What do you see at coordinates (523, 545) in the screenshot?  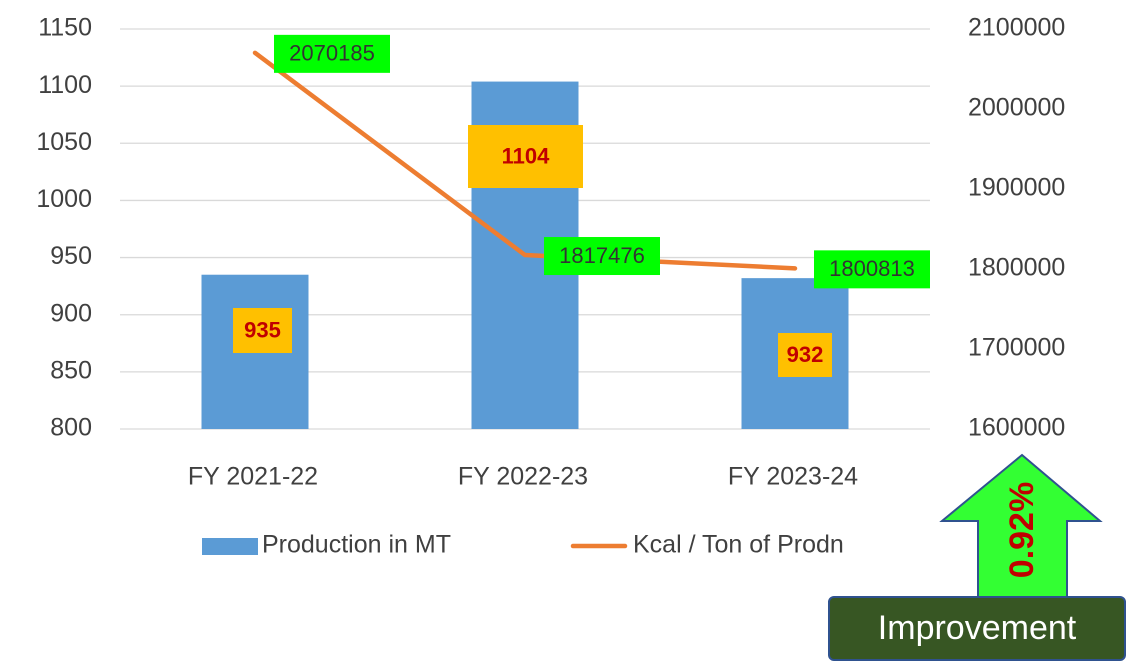 I see `legend: Production in MT Kcal / Ton of Prodn` at bounding box center [523, 545].